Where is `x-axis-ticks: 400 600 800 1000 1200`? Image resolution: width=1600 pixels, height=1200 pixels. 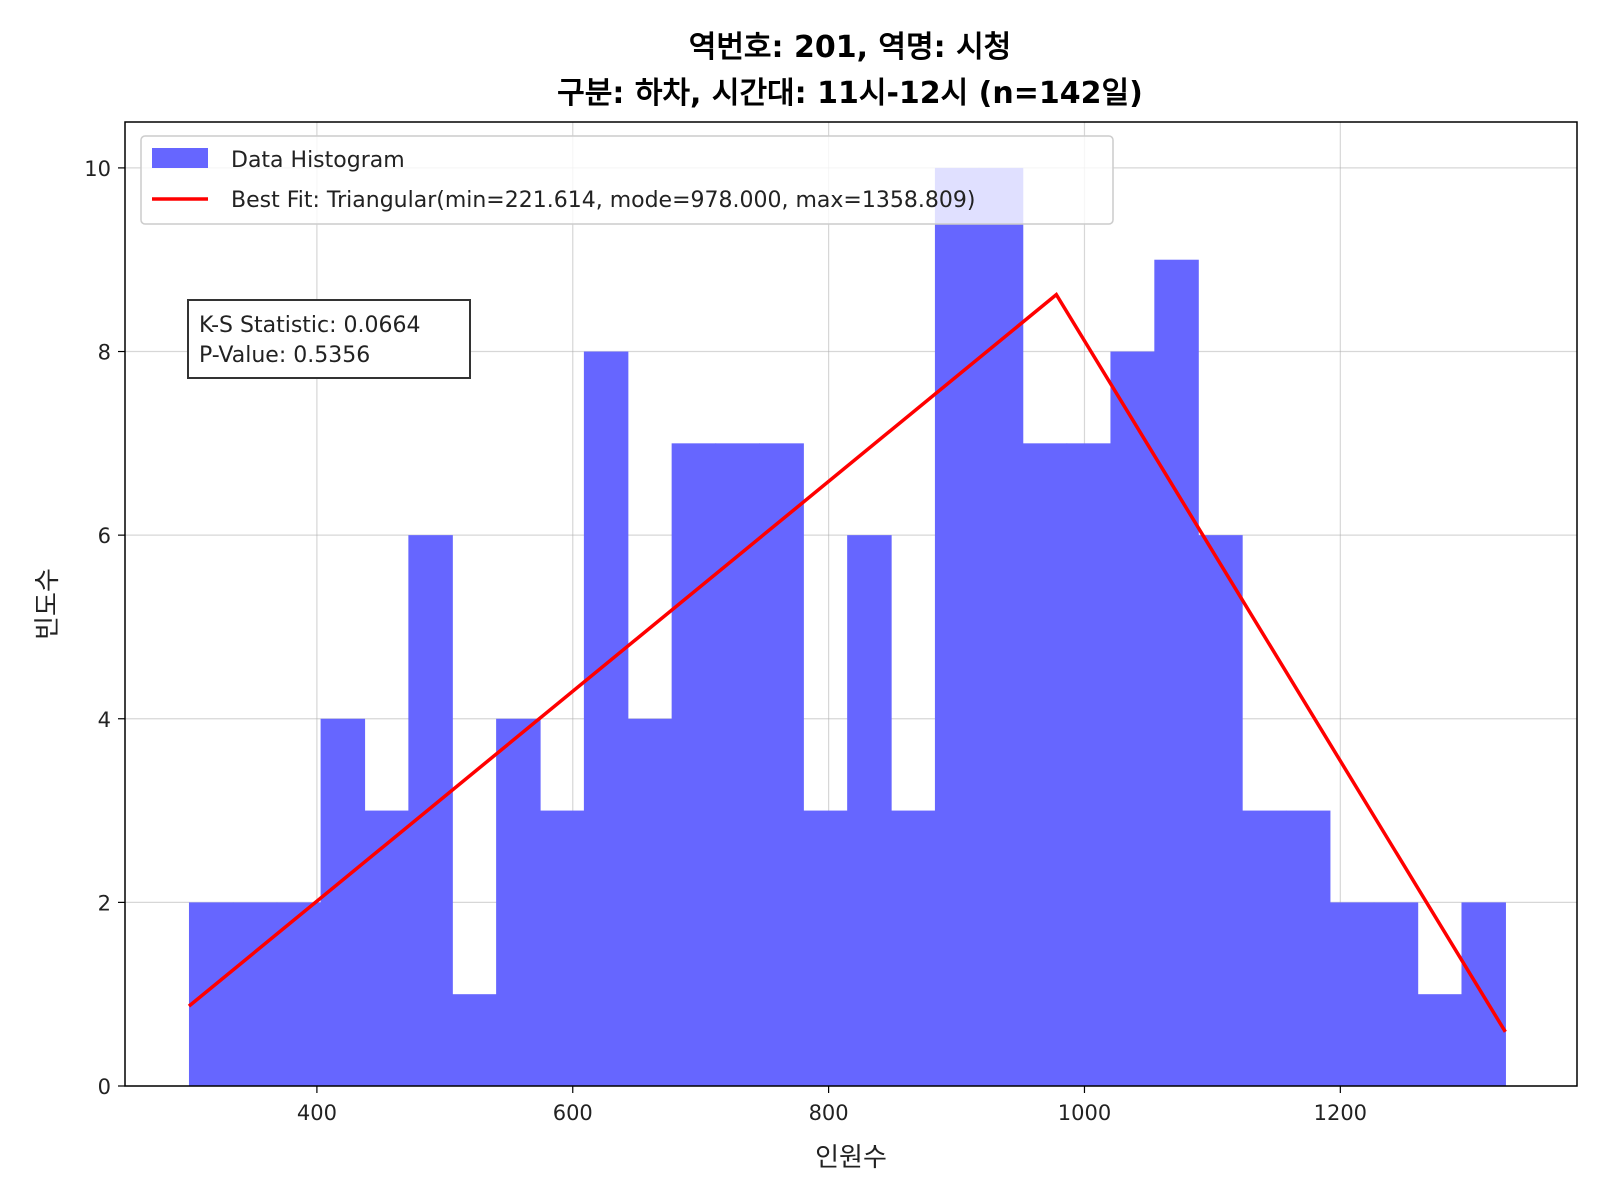 x-axis-ticks: 400 600 800 1000 1200 is located at coordinates (832, 1105).